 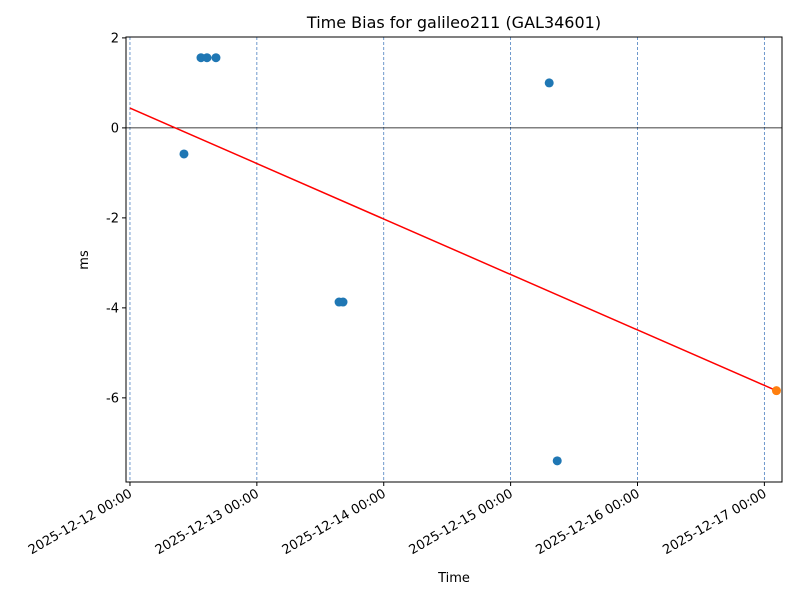 I want to click on x-axis-label: Time, so click(x=453, y=578).